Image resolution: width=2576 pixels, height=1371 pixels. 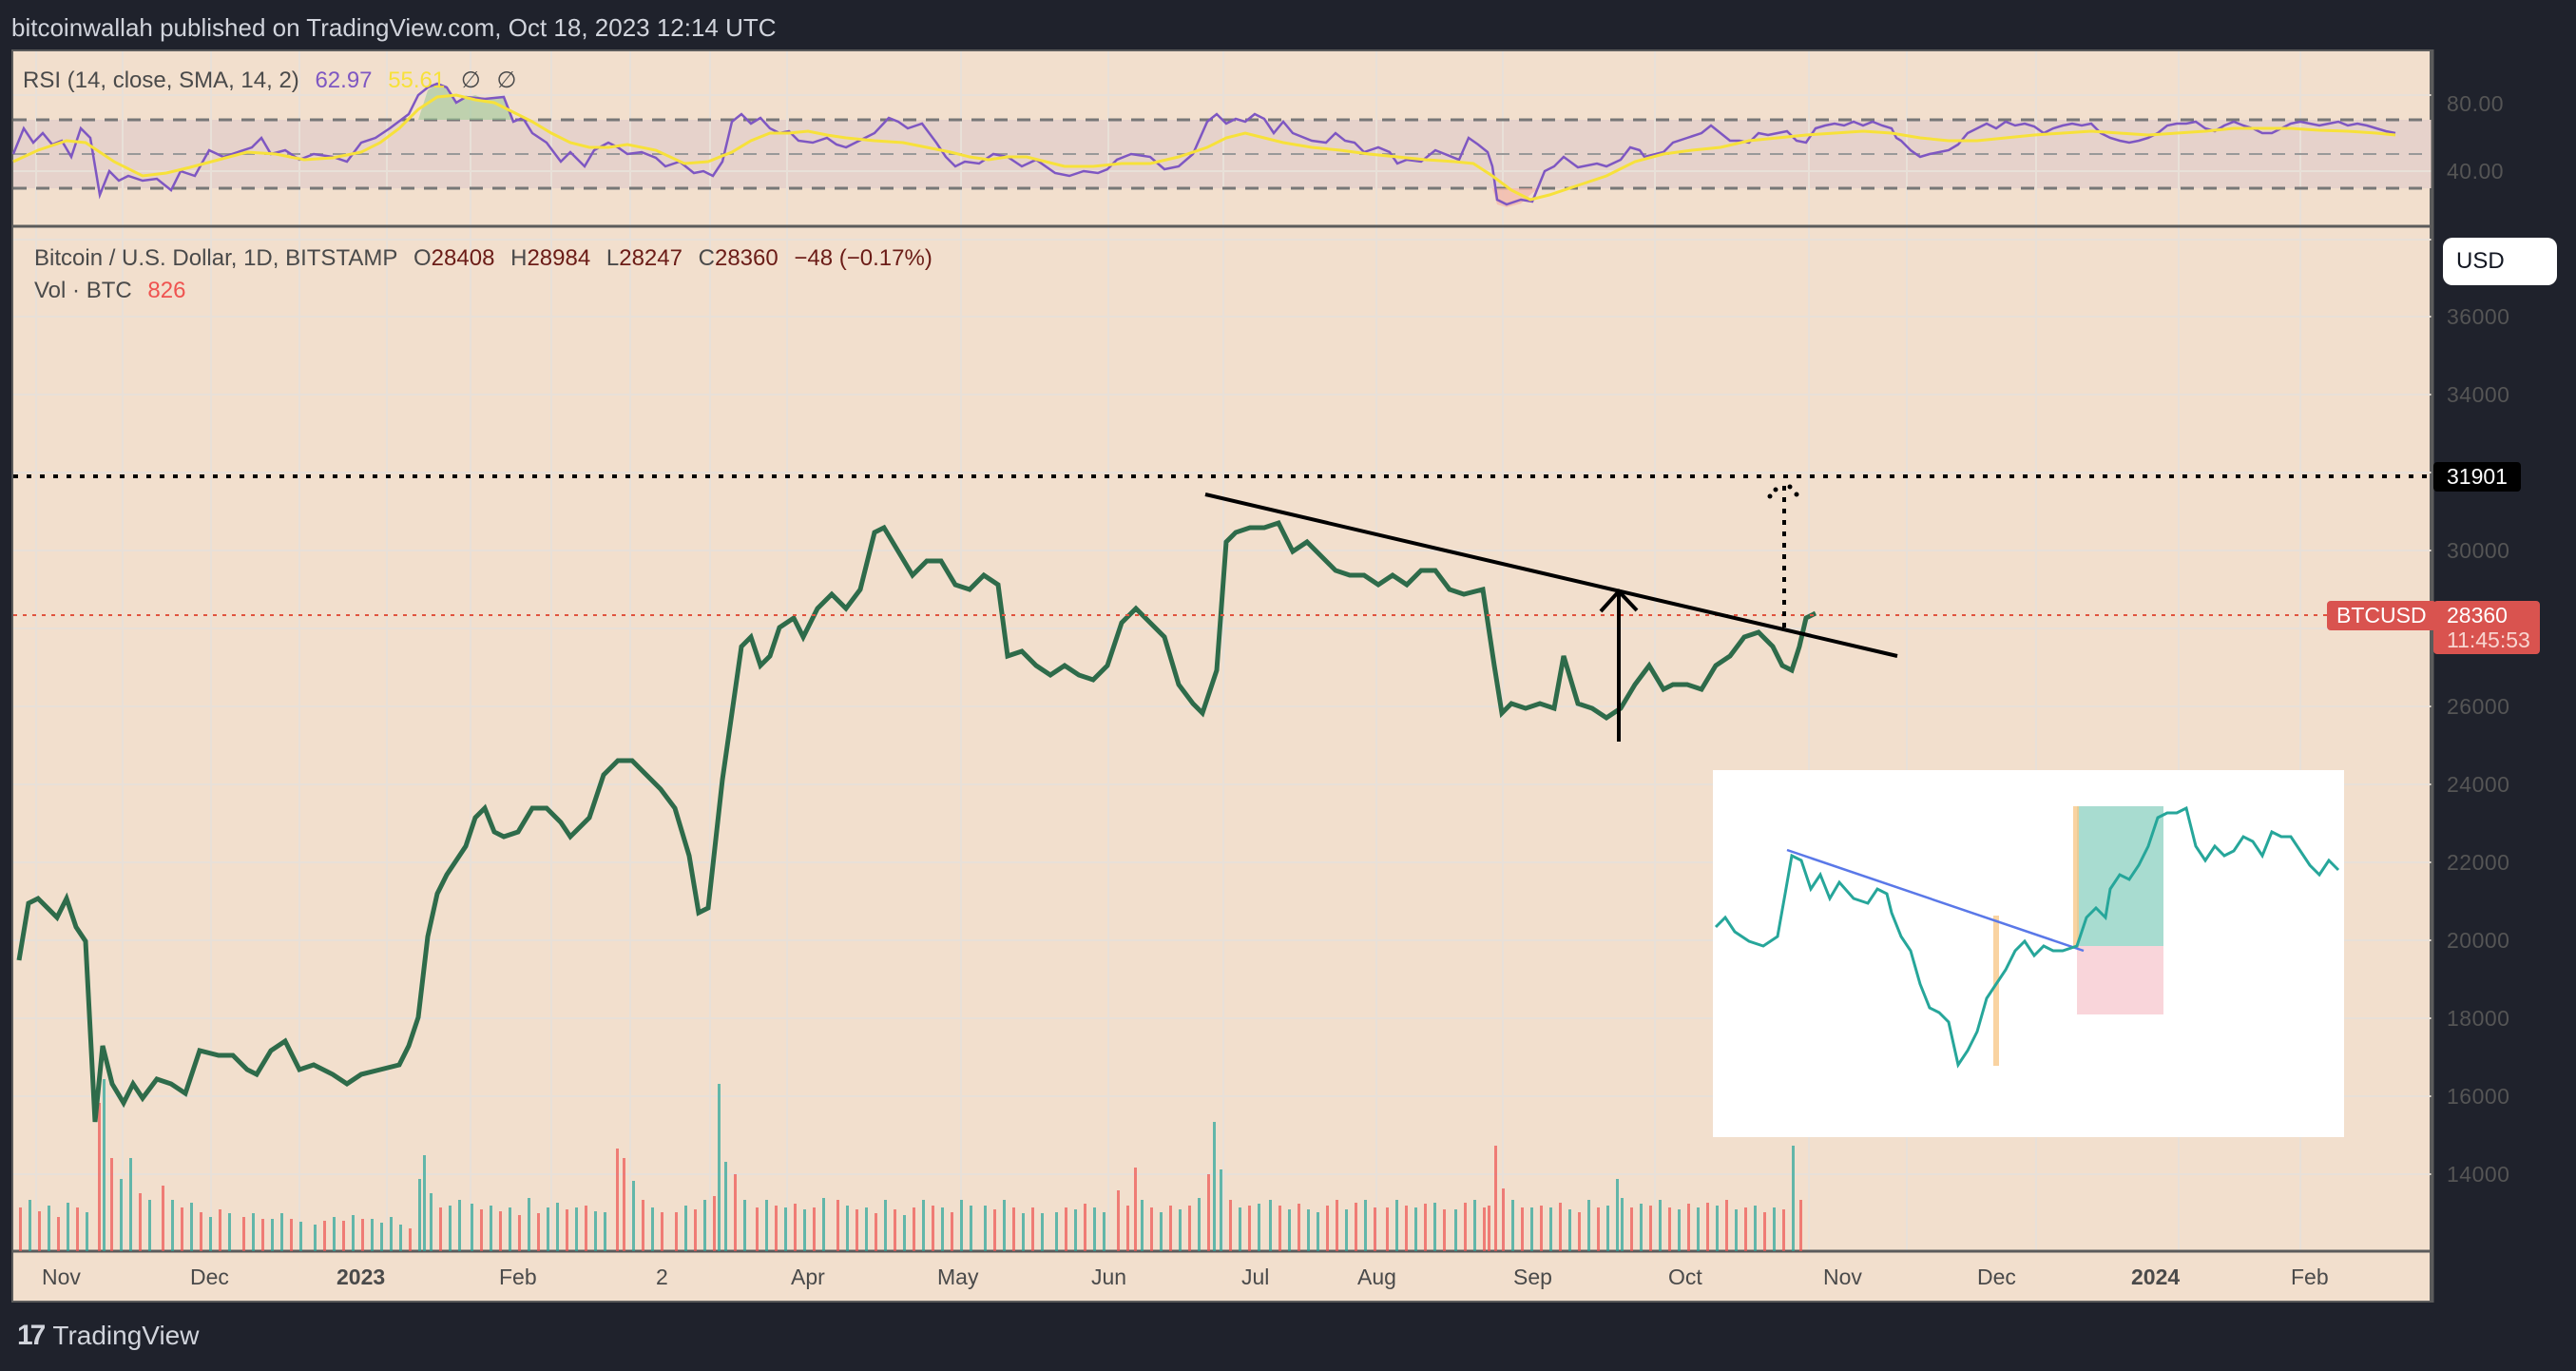 What do you see at coordinates (662, 1277) in the screenshot?
I see `time-label: 2` at bounding box center [662, 1277].